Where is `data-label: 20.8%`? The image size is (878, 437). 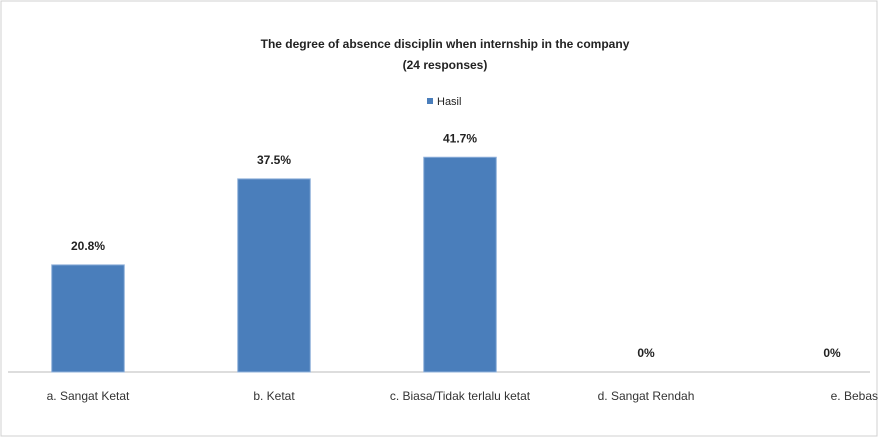 data-label: 20.8% is located at coordinates (88, 246).